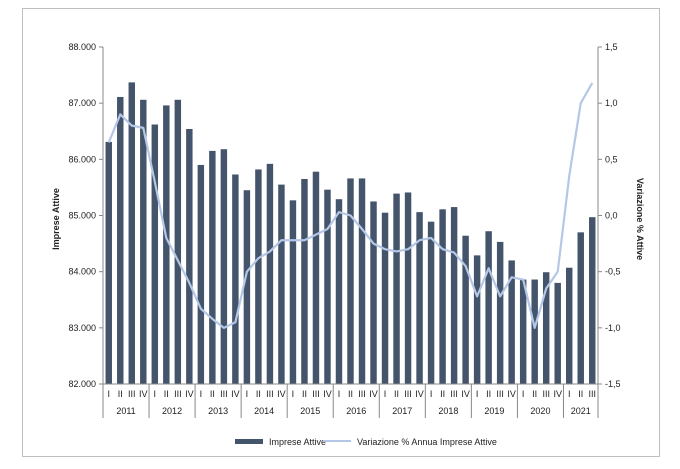  I want to click on y-tick-label: 88.000, so click(82, 47).